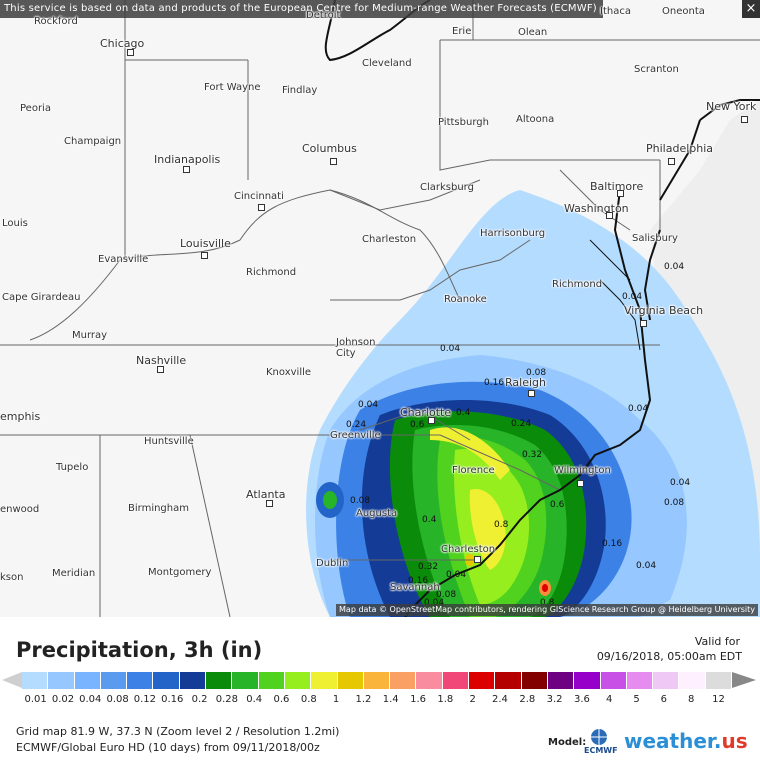  I want to click on city-label: Louis, so click(15, 223).